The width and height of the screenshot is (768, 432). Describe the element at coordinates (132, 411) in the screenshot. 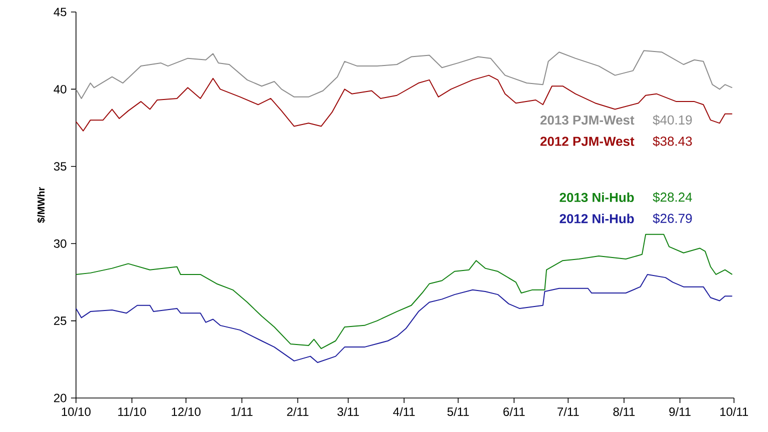

I see `x-tick-label: 11/10` at that location.